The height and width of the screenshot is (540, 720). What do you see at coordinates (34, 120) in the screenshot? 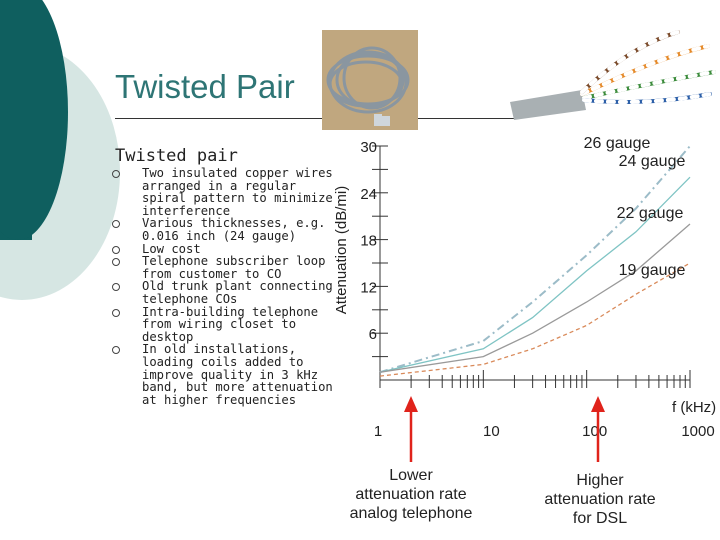
I see `dark-teal-ellipse` at bounding box center [34, 120].